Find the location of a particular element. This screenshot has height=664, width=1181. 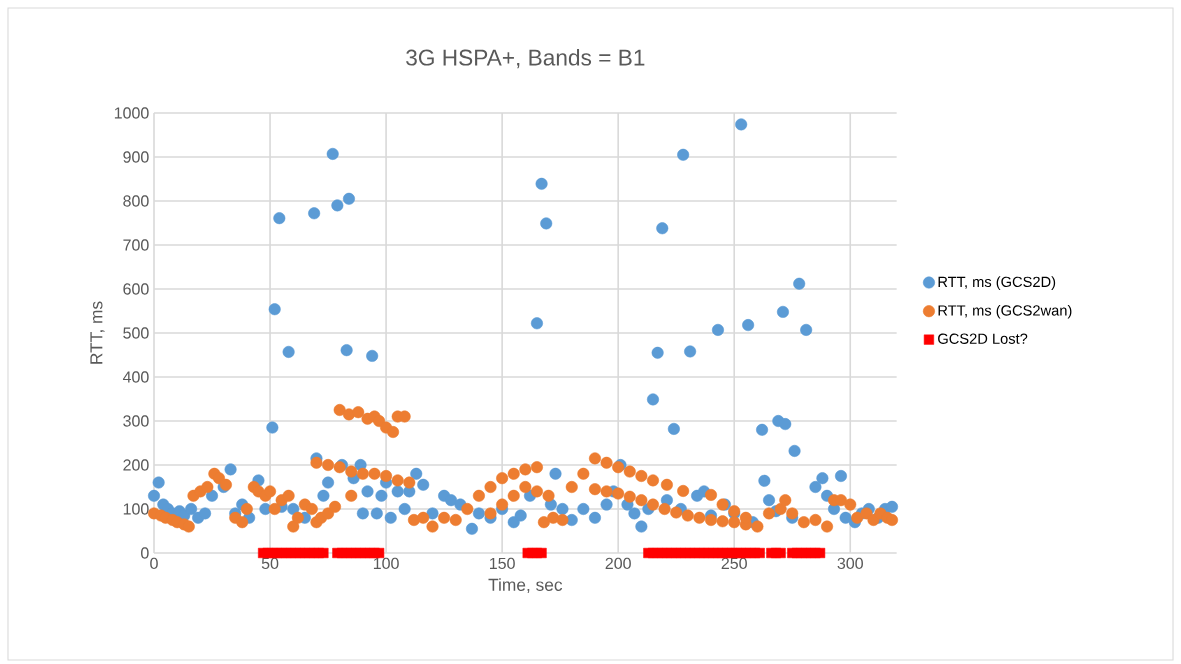

x-tick-label: 100 is located at coordinates (386, 563).